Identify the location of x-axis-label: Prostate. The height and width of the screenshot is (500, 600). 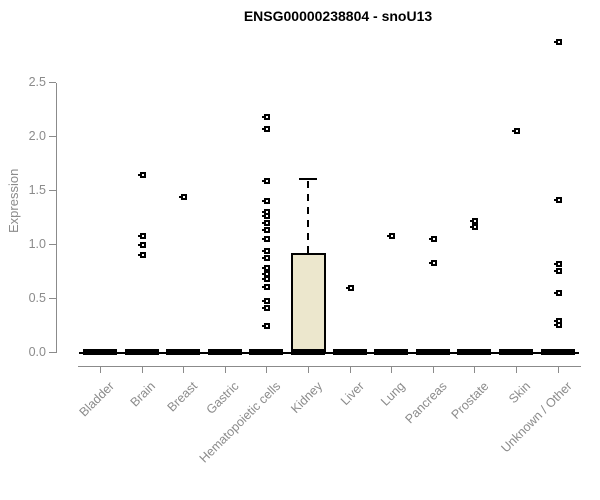
(470, 400).